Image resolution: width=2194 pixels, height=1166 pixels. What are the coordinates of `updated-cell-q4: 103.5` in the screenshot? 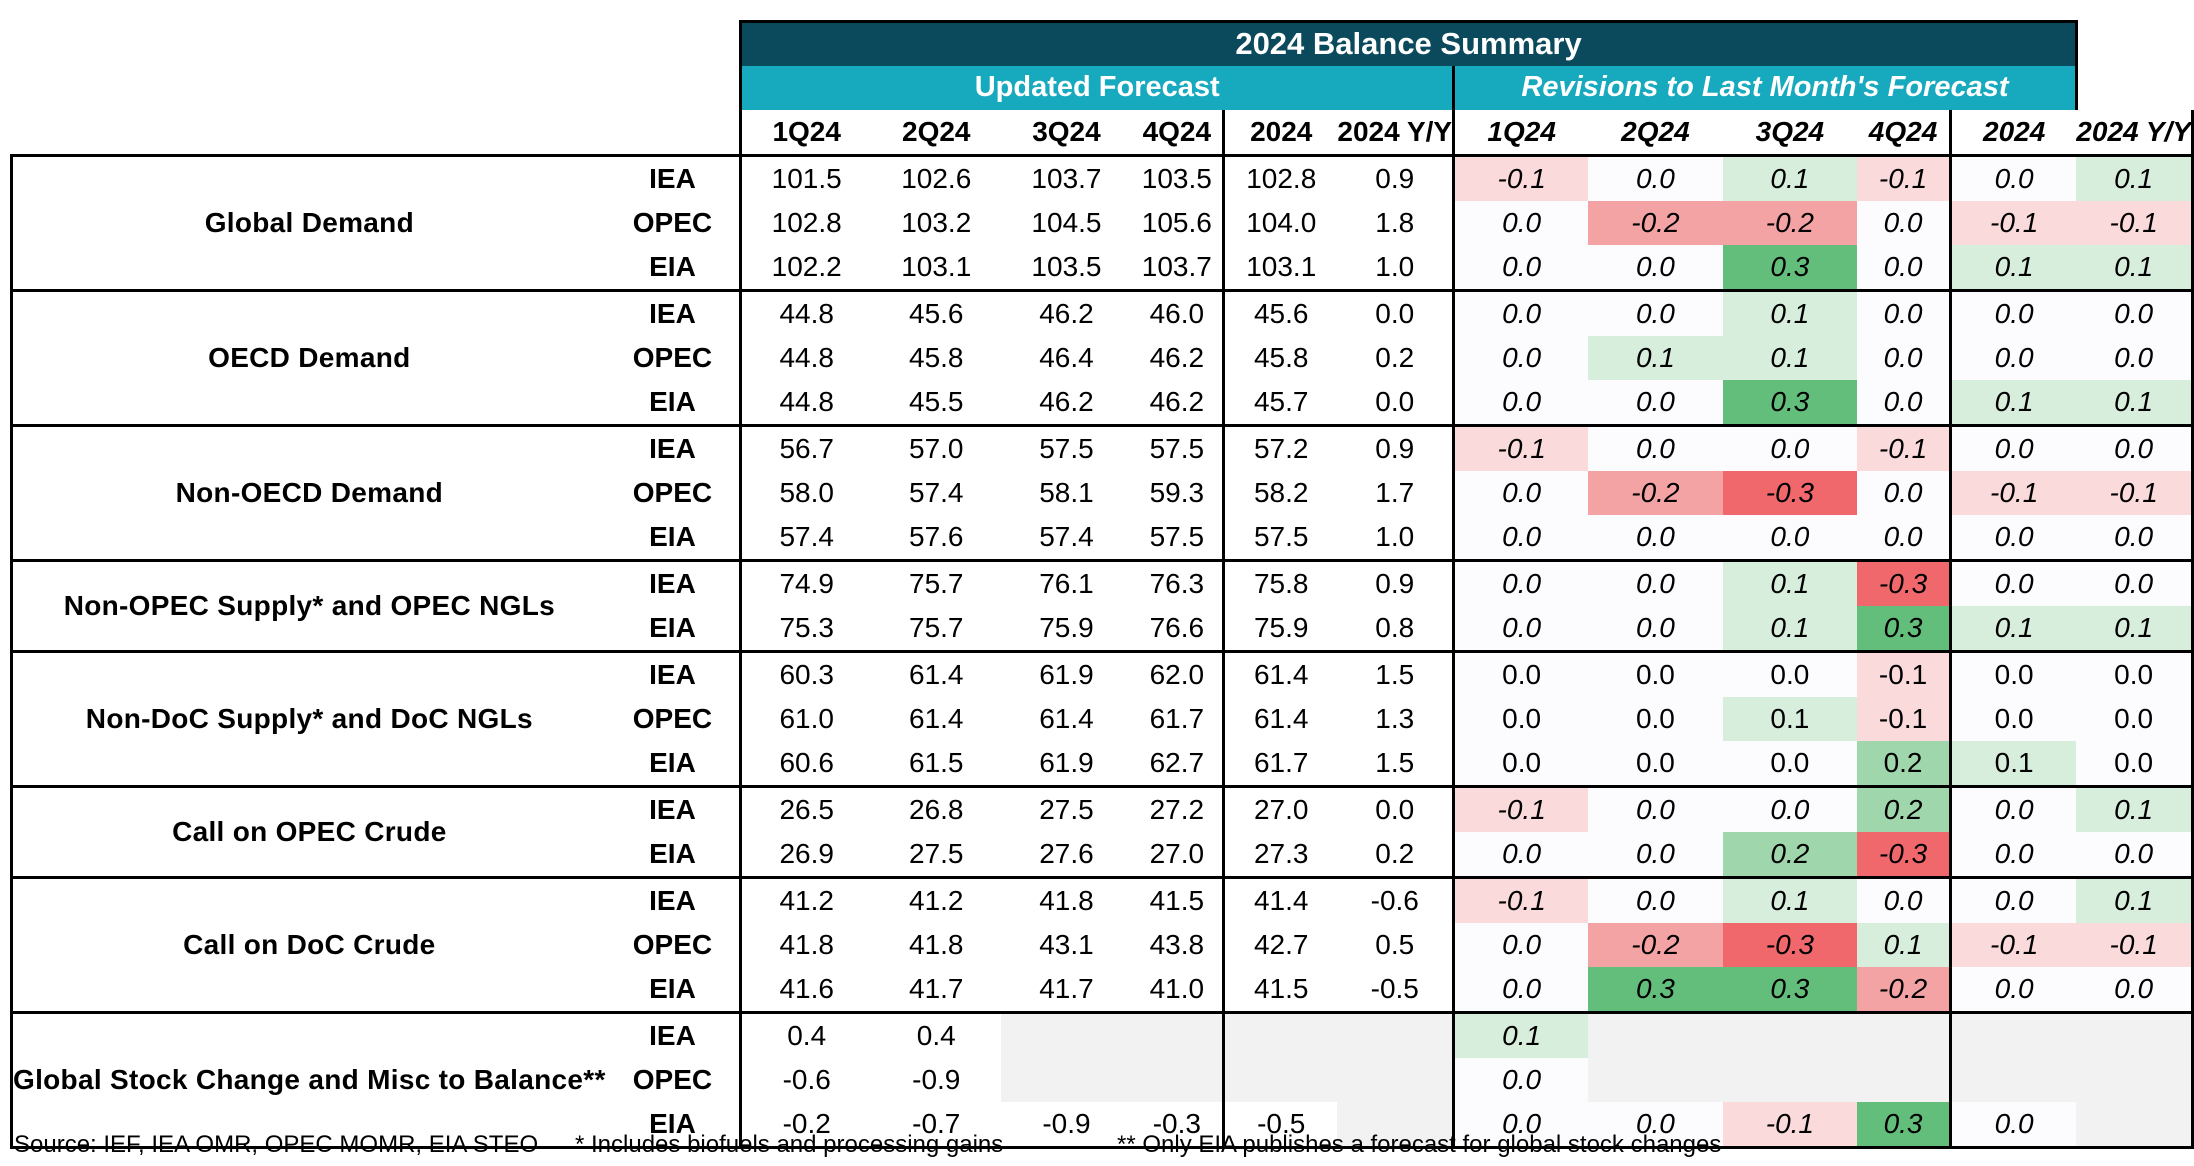 It's located at (1177, 177).